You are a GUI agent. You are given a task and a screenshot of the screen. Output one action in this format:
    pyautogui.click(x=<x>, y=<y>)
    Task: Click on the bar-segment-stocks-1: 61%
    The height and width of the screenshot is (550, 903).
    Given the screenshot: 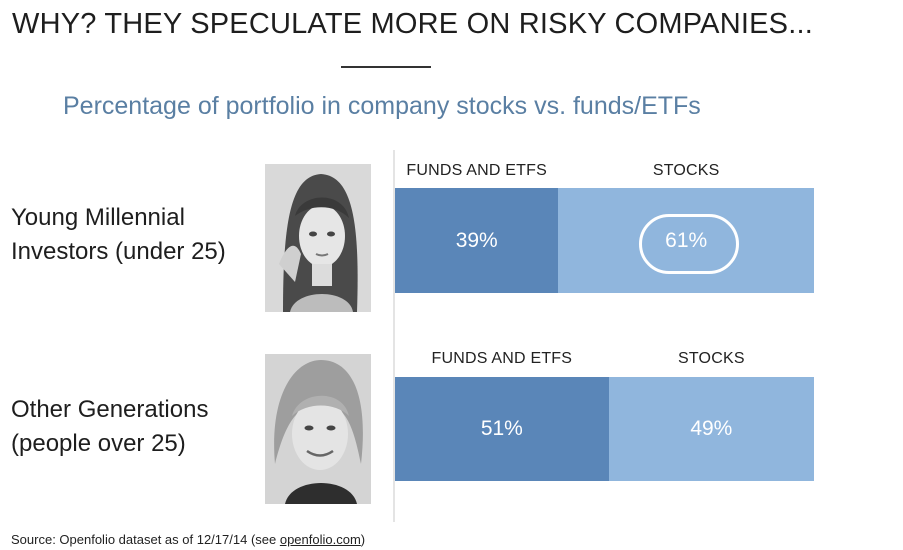 What is the action you would take?
    pyautogui.click(x=686, y=240)
    